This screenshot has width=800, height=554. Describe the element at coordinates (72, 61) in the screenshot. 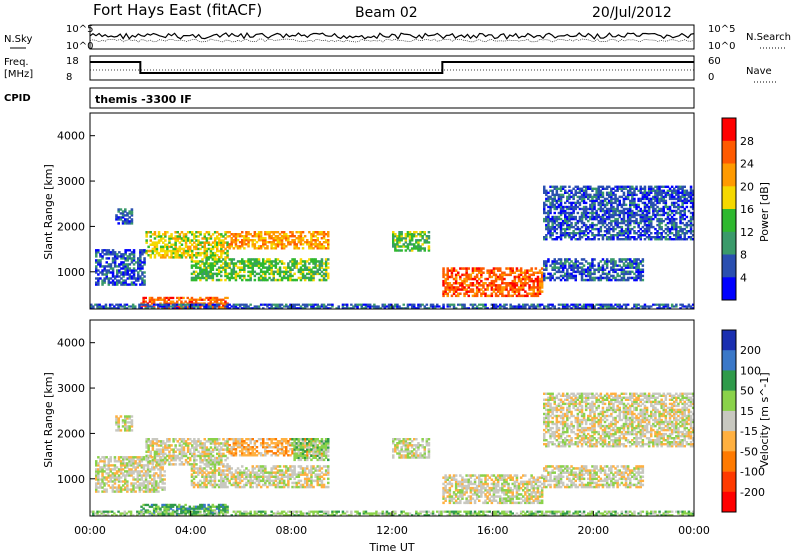

I see `freq-tick-top: 18` at that location.